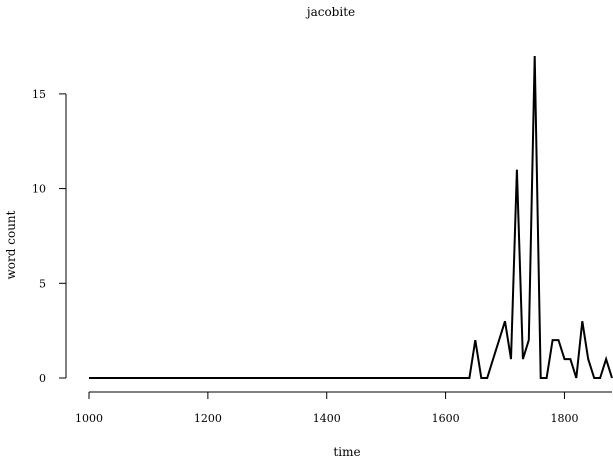 The height and width of the screenshot is (464, 613). What do you see at coordinates (208, 418) in the screenshot?
I see `x-tick-label: 1200` at bounding box center [208, 418].